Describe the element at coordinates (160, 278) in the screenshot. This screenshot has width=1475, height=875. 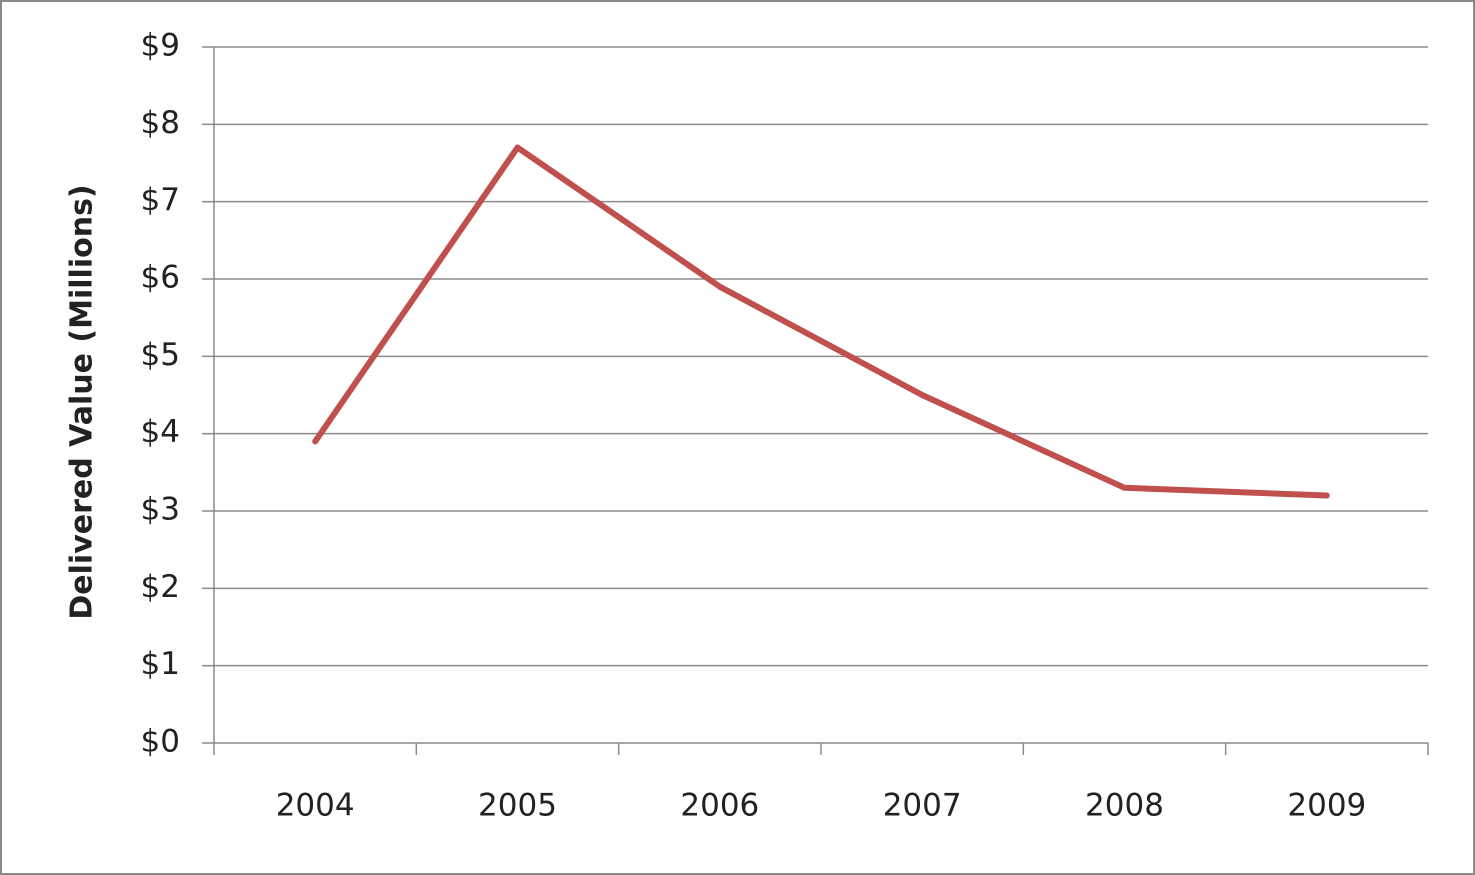
I see `y-tick-label: $6` at that location.